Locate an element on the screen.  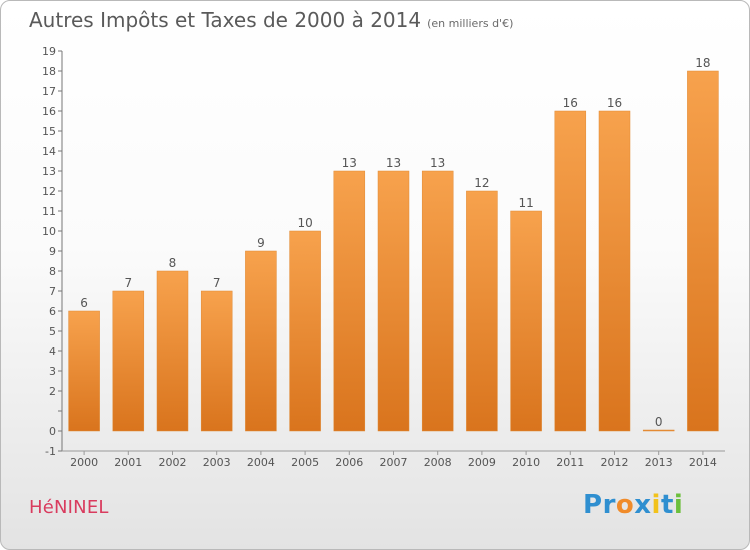
y-tick-label: 16 is located at coordinates (49, 111).